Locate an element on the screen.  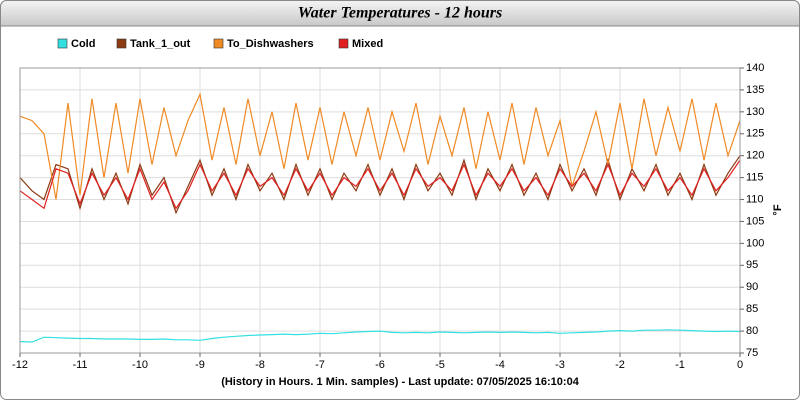
legend-label: Tank_1_out is located at coordinates (160, 44).